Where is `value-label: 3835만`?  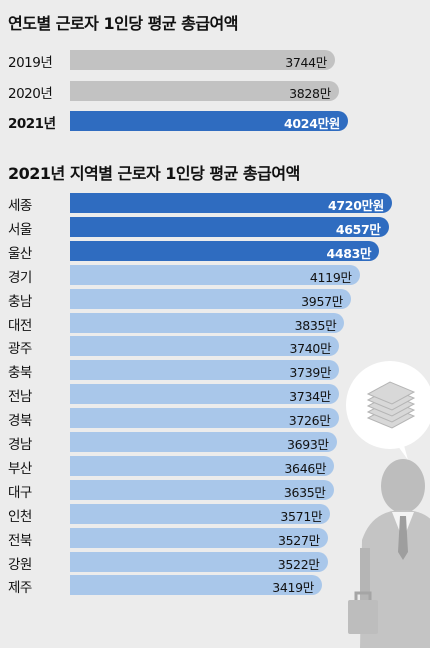
value-label: 3835만 is located at coordinates (315, 325).